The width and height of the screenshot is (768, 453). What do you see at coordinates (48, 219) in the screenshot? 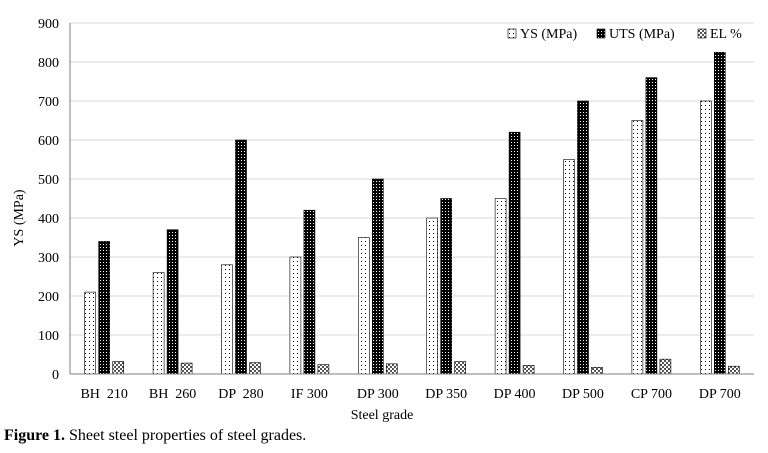
I see `y-tick-label: 400` at bounding box center [48, 219].